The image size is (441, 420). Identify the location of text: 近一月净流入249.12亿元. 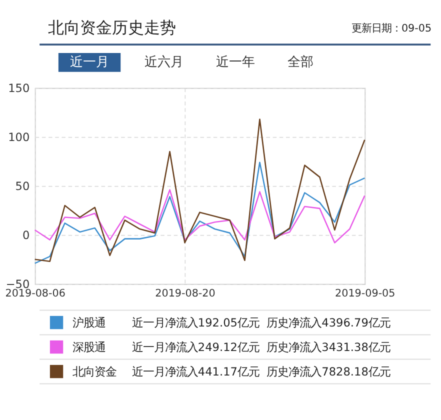
(196, 347).